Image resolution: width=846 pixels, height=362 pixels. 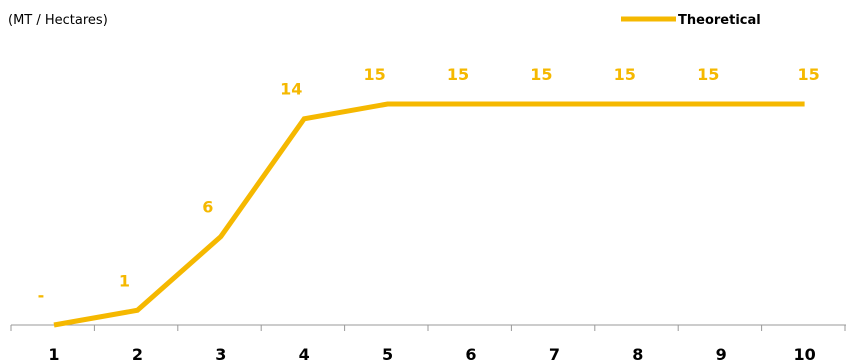 I want to click on x-tick-label: 10, so click(x=804, y=353).